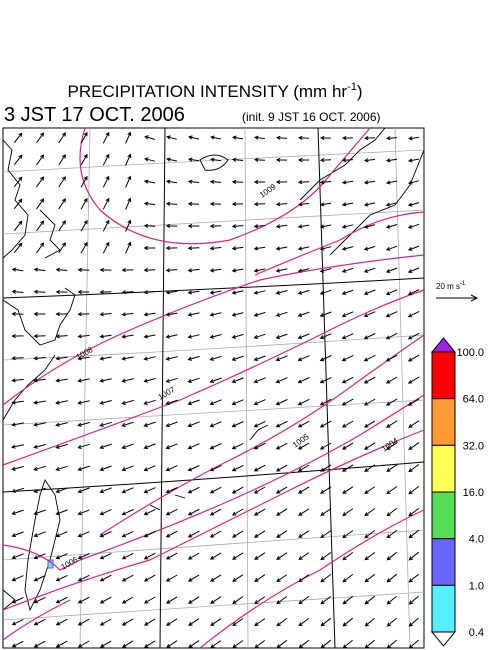 This screenshot has width=500, height=650. Describe the element at coordinates (207, 91) in the screenshot. I see `title-text: PRECIPITATION INTENSITY (mm hr` at that location.